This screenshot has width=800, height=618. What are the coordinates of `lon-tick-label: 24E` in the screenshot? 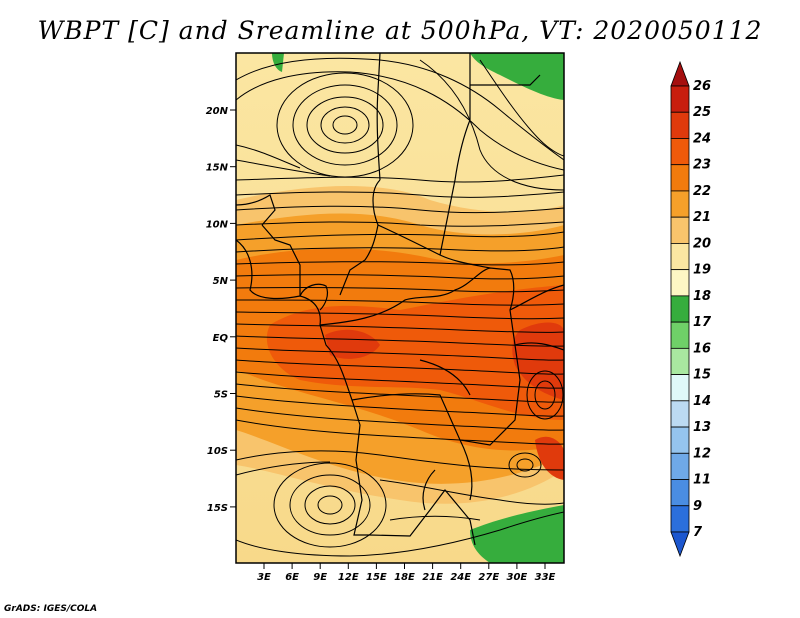 It's located at (460, 577).